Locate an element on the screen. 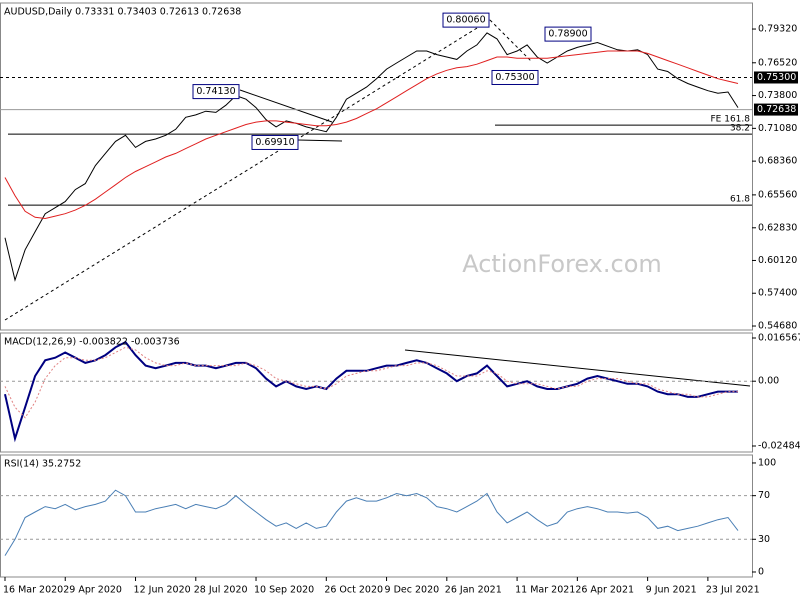 The width and height of the screenshot is (800, 600). y-tick-label: 100 is located at coordinates (767, 462).